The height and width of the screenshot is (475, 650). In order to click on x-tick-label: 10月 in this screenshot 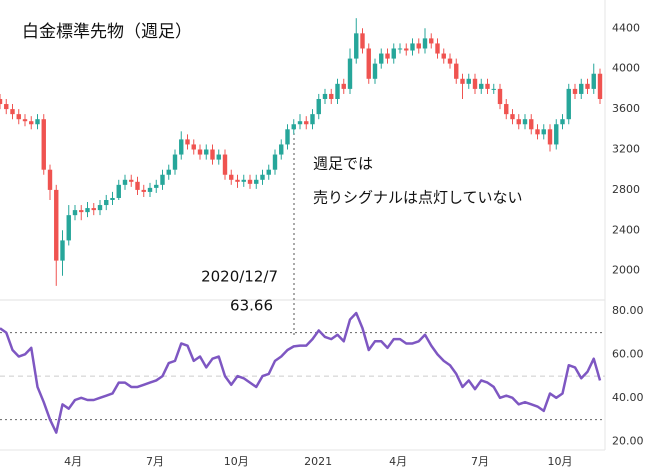, I will do `click(560, 461)`.